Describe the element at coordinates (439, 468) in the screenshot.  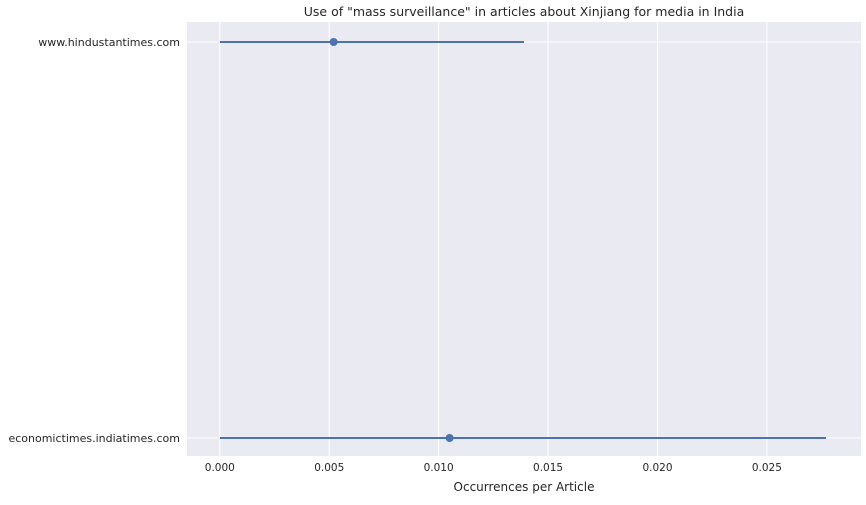
I see `x-tick-label: 0.010` at that location.